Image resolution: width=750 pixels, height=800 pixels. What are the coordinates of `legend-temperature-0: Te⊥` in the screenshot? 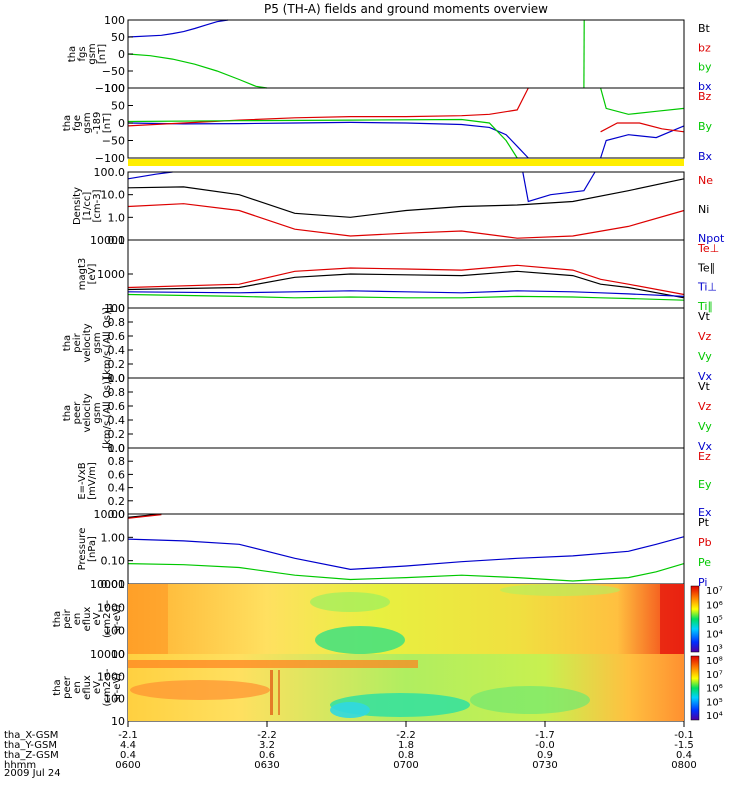 It's located at (708, 248).